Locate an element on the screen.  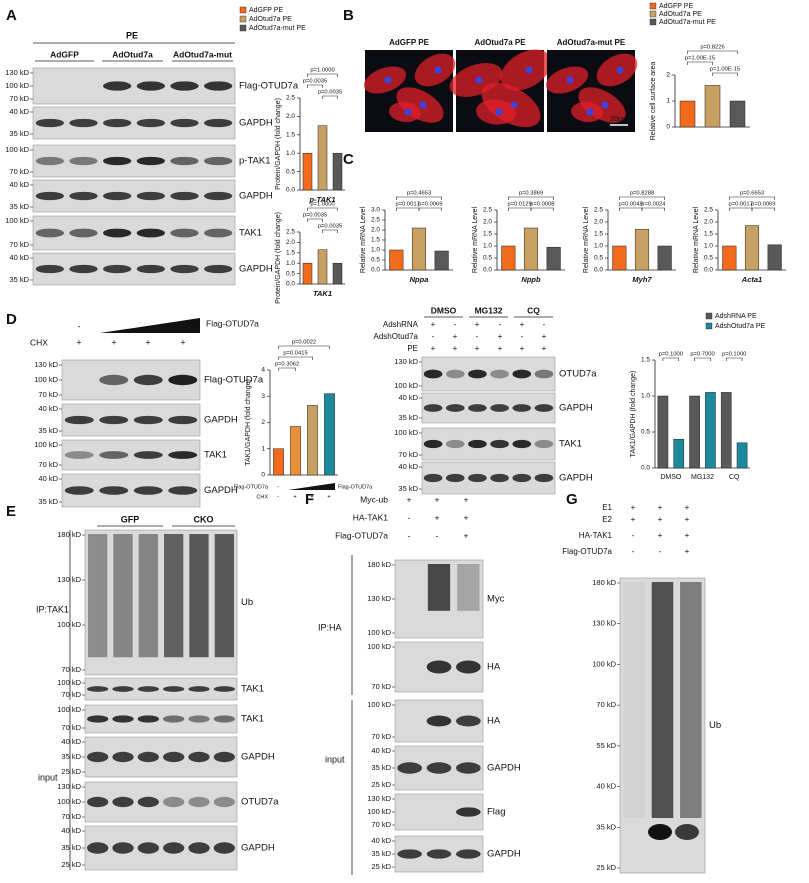
row-label: Flag-OTUD7a is located at coordinates (355, 487).